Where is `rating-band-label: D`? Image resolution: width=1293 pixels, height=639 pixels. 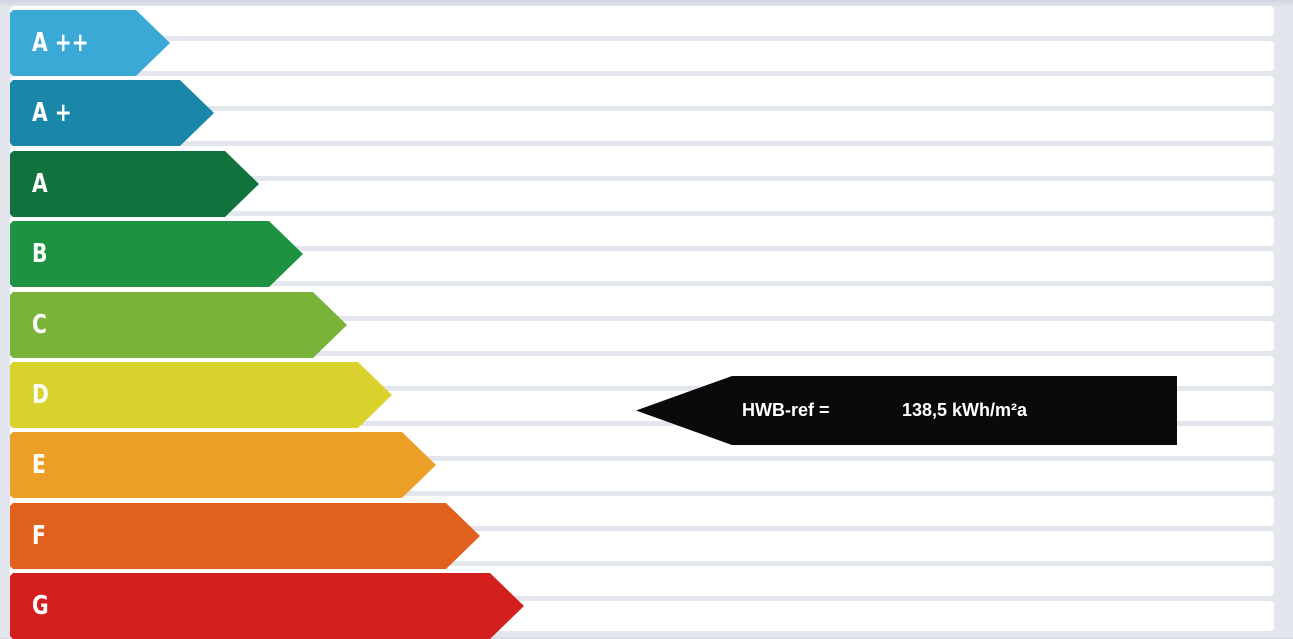 rating-band-label: D is located at coordinates (40, 395).